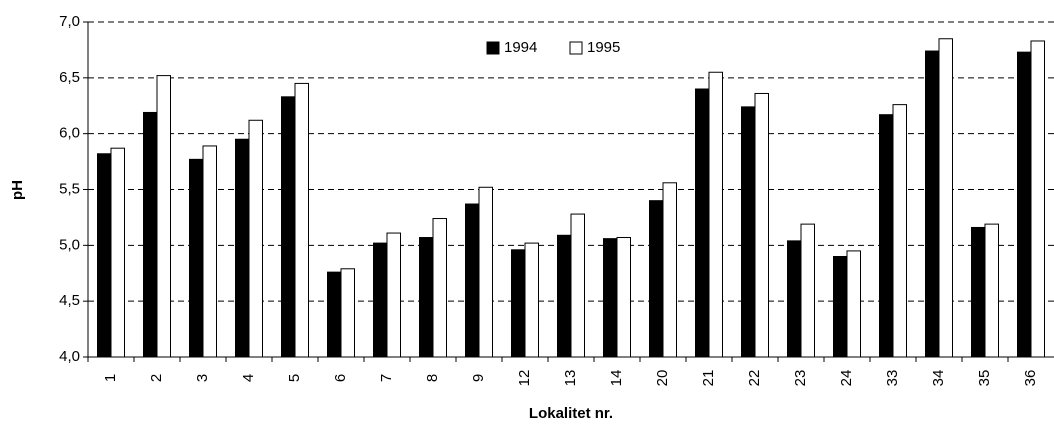  Describe the element at coordinates (754, 378) in the screenshot. I see `x-tick-label: 22` at that location.